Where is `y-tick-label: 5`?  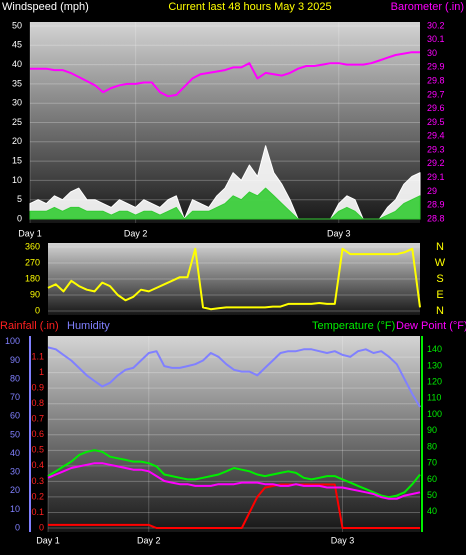
y-tick-label: 5 is located at coordinates (19, 199).